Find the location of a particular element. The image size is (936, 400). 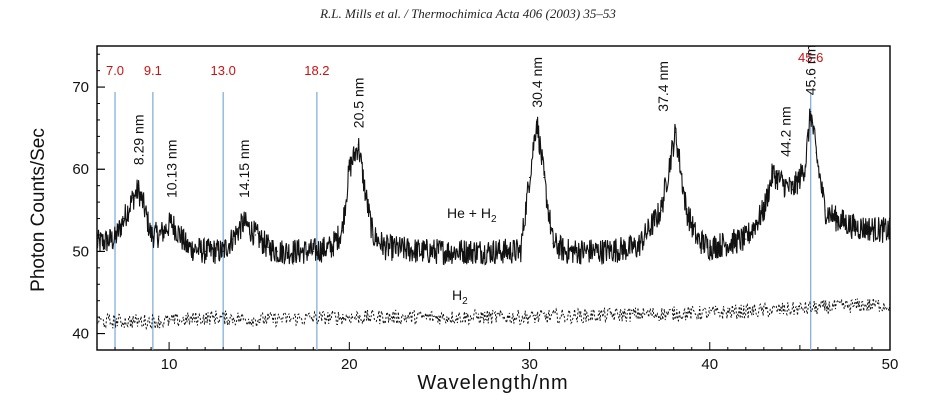

x-tick-label-4: 50 is located at coordinates (890, 364).